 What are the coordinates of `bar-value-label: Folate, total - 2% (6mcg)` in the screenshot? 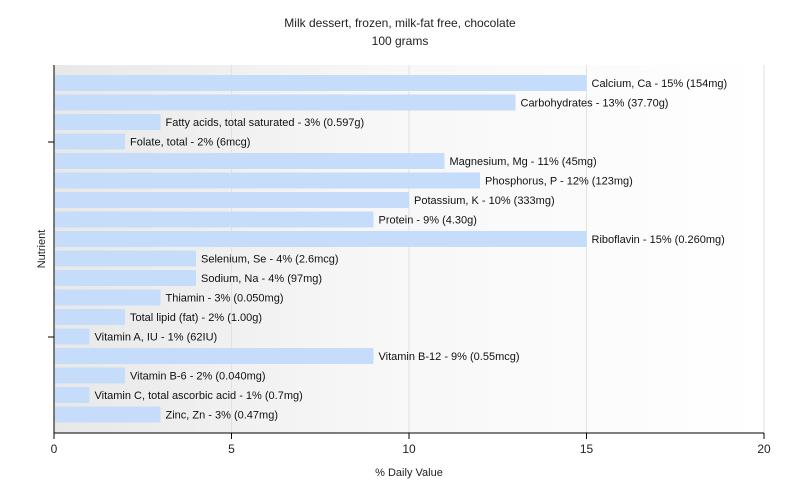 It's located at (190, 143).